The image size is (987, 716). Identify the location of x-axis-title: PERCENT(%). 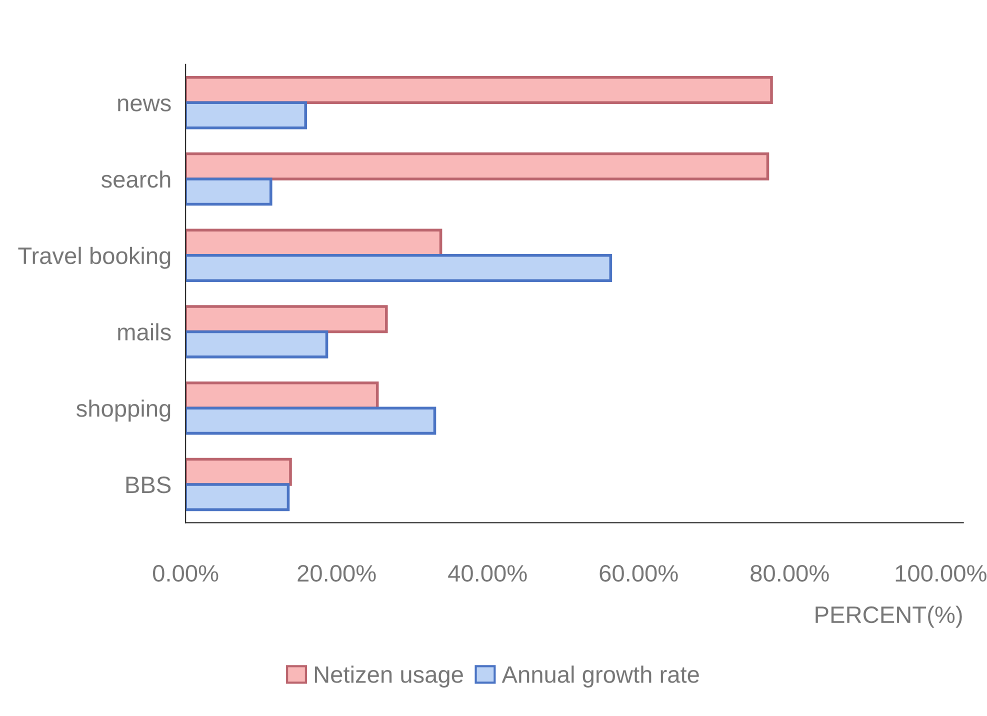
(889, 617).